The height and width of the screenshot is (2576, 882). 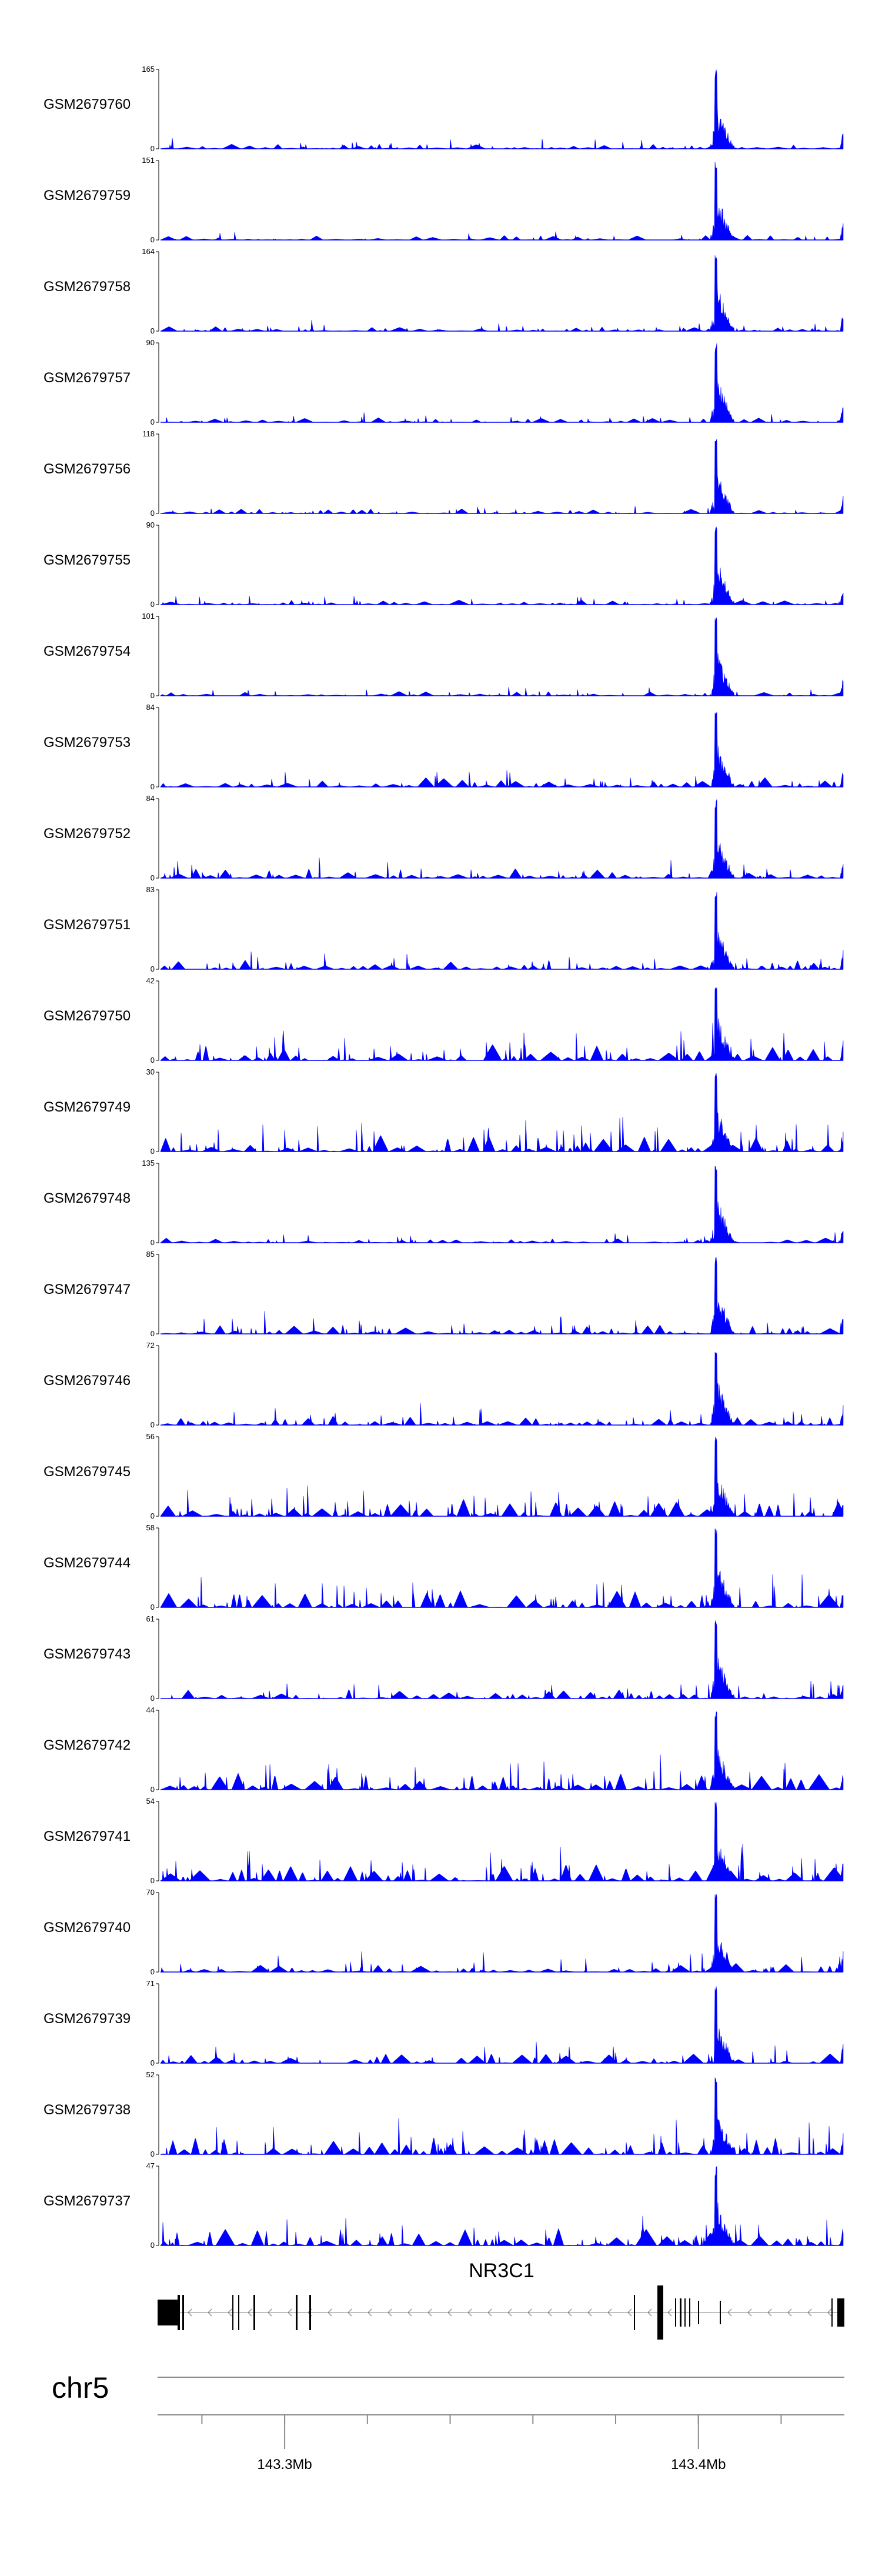 I want to click on track: GSM2679756 118 0, so click(x=444, y=473).